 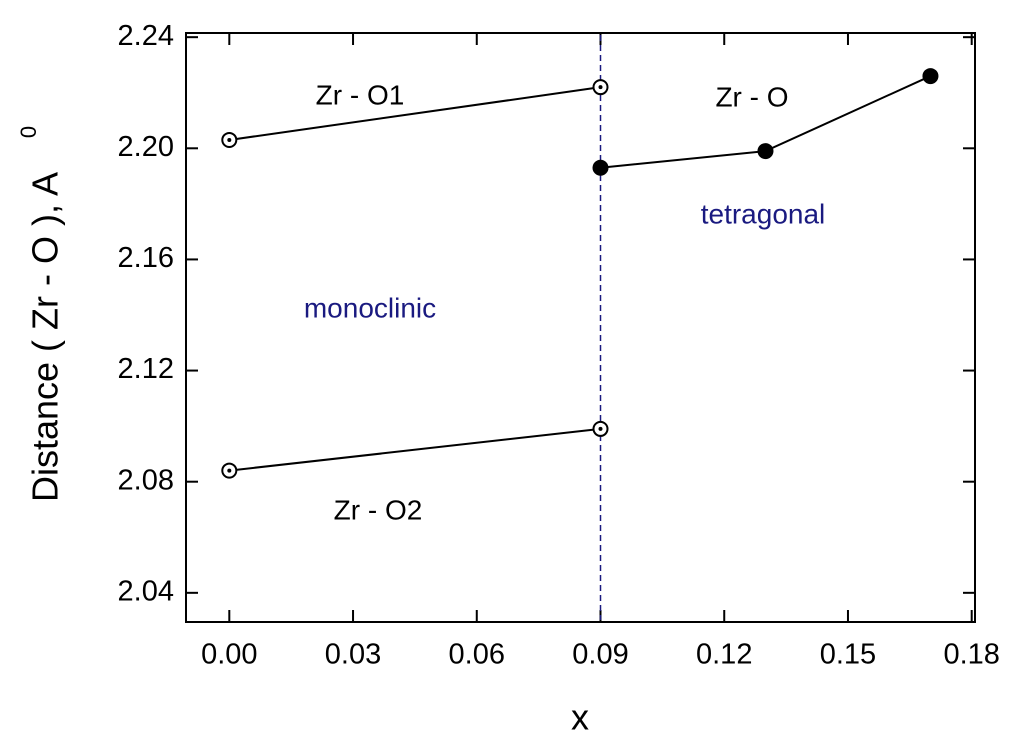 What do you see at coordinates (229, 655) in the screenshot?
I see `x-tick-label: 0.00` at bounding box center [229, 655].